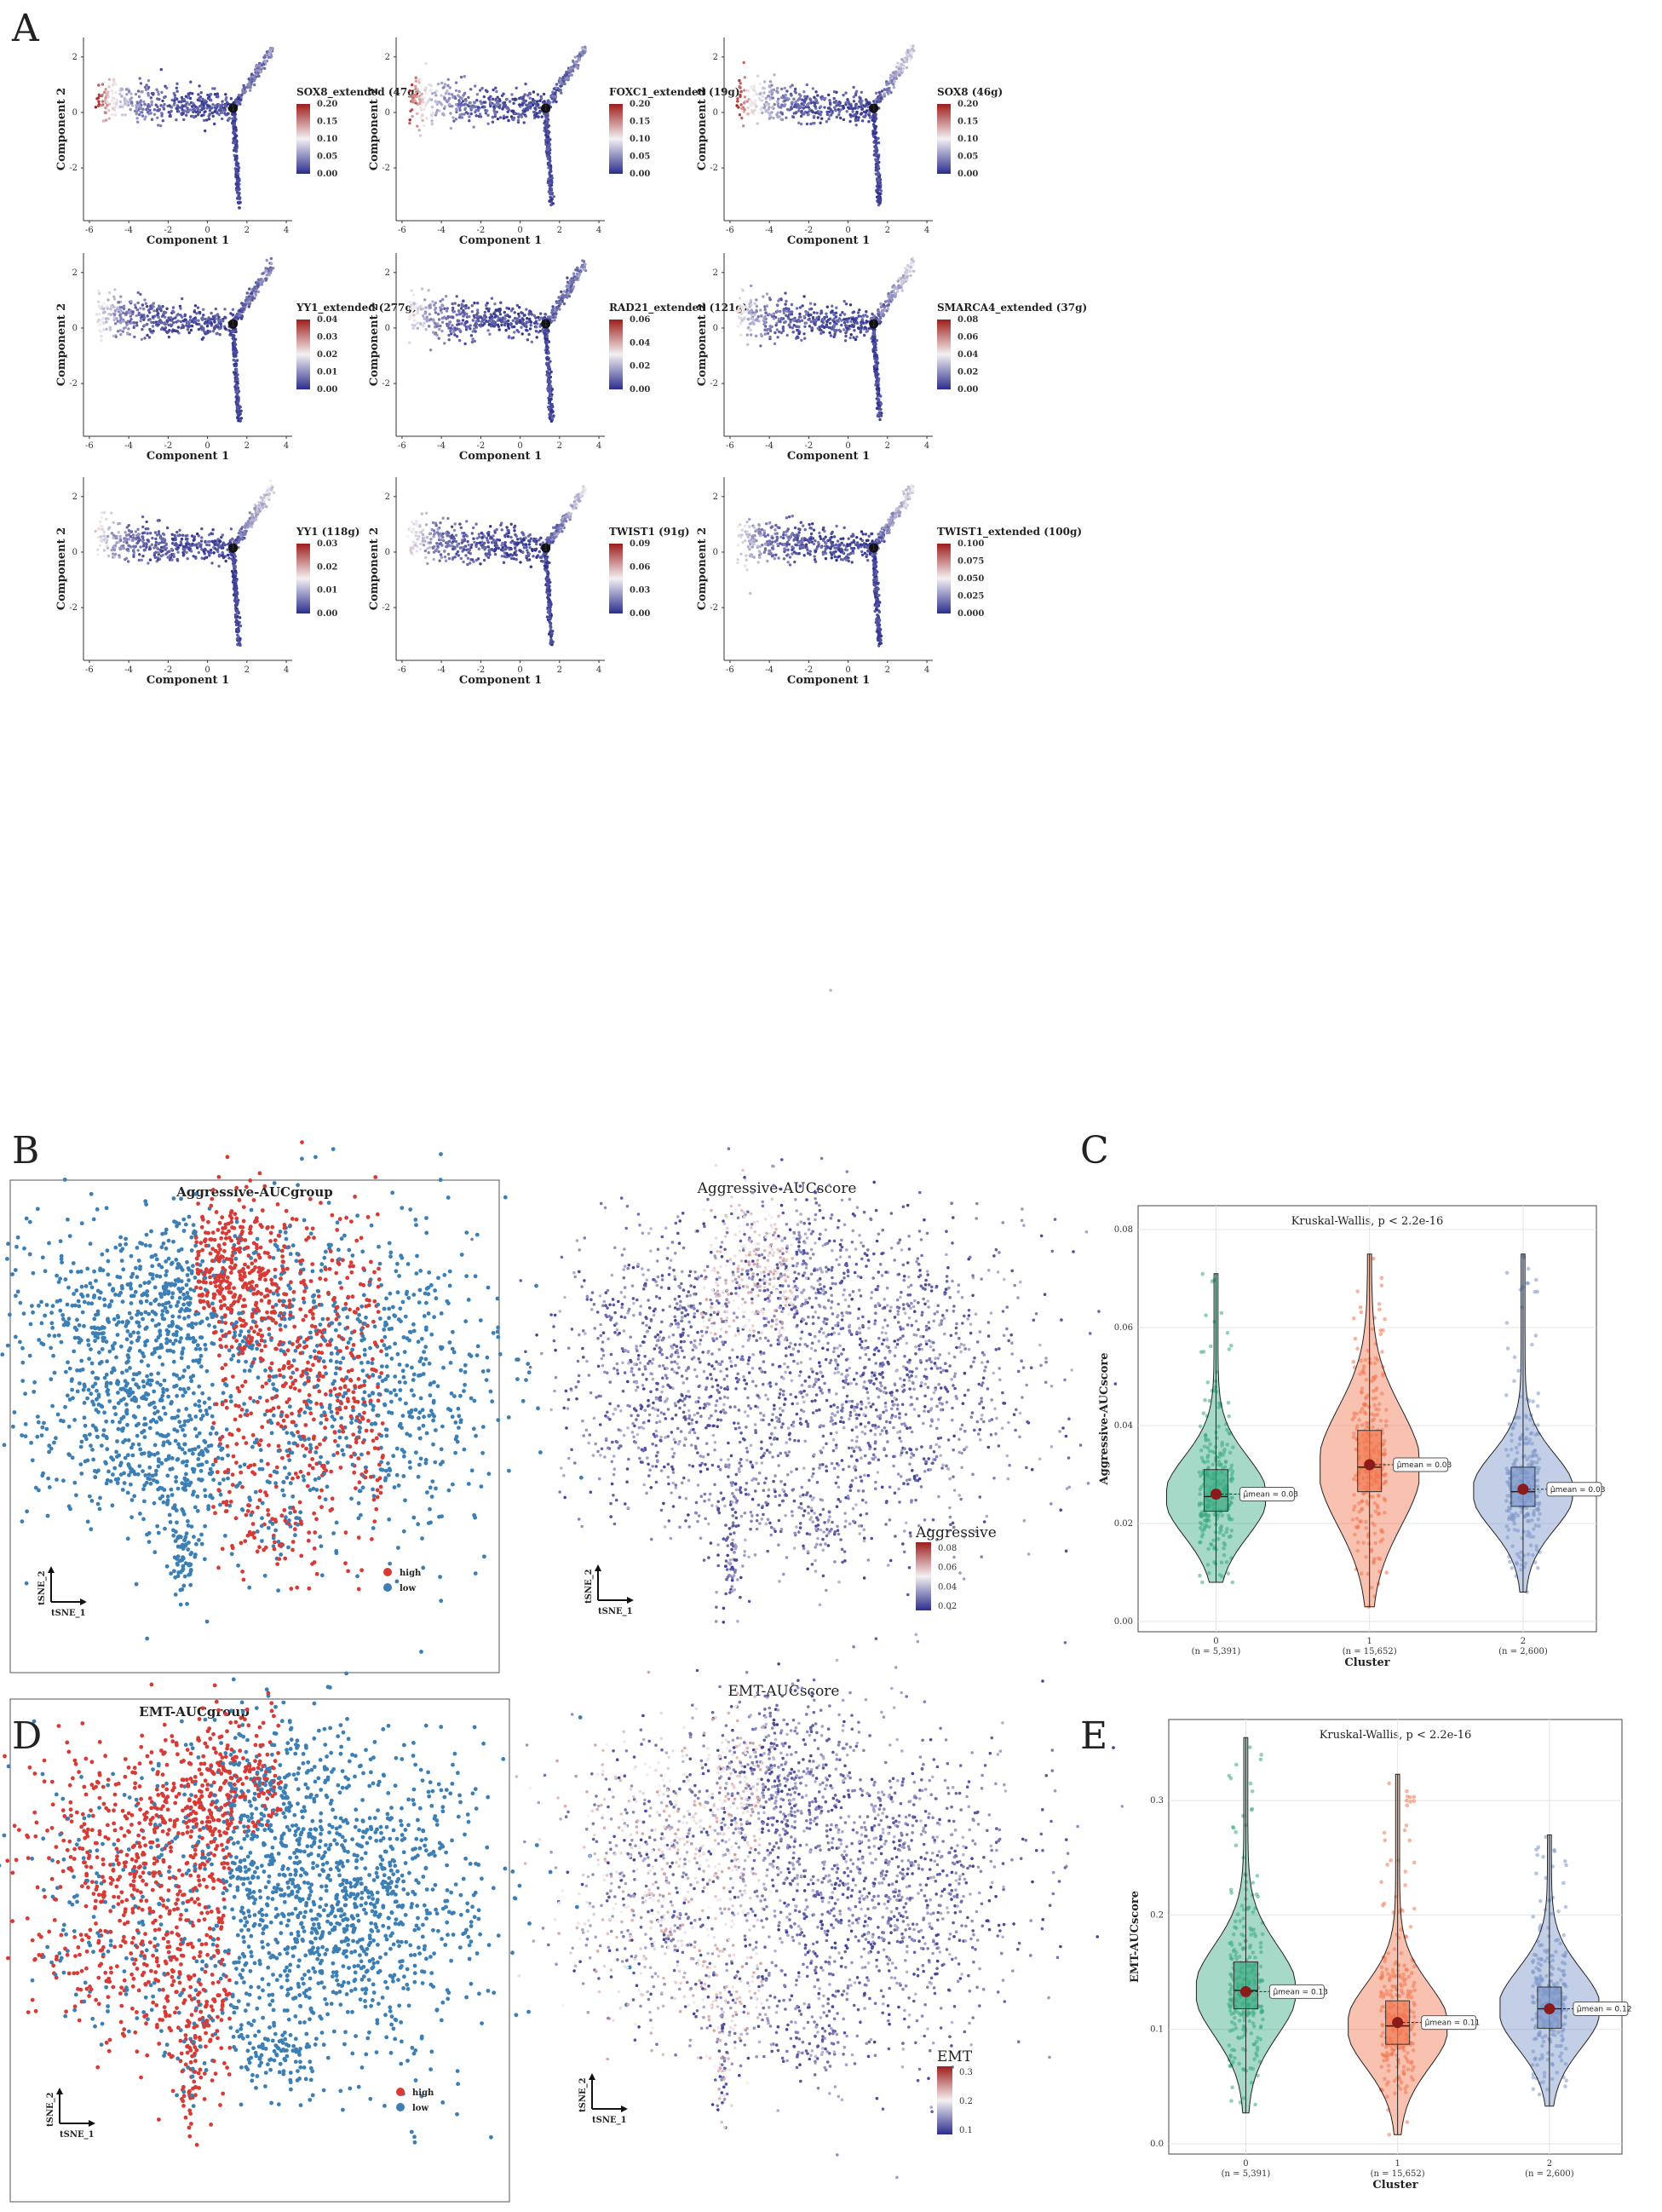 The width and height of the screenshot is (1662, 2212). I want to click on x-tick-label: 4, so click(598, 230).